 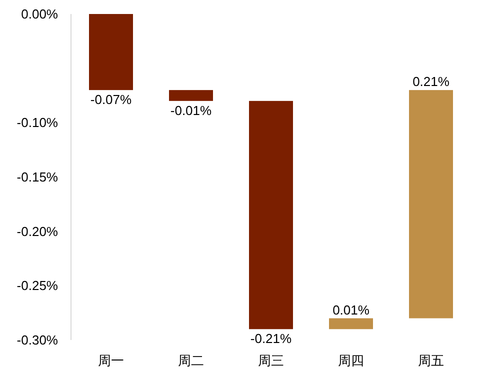 What do you see at coordinates (191, 360) in the screenshot?
I see `x-tick-label: 周二` at bounding box center [191, 360].